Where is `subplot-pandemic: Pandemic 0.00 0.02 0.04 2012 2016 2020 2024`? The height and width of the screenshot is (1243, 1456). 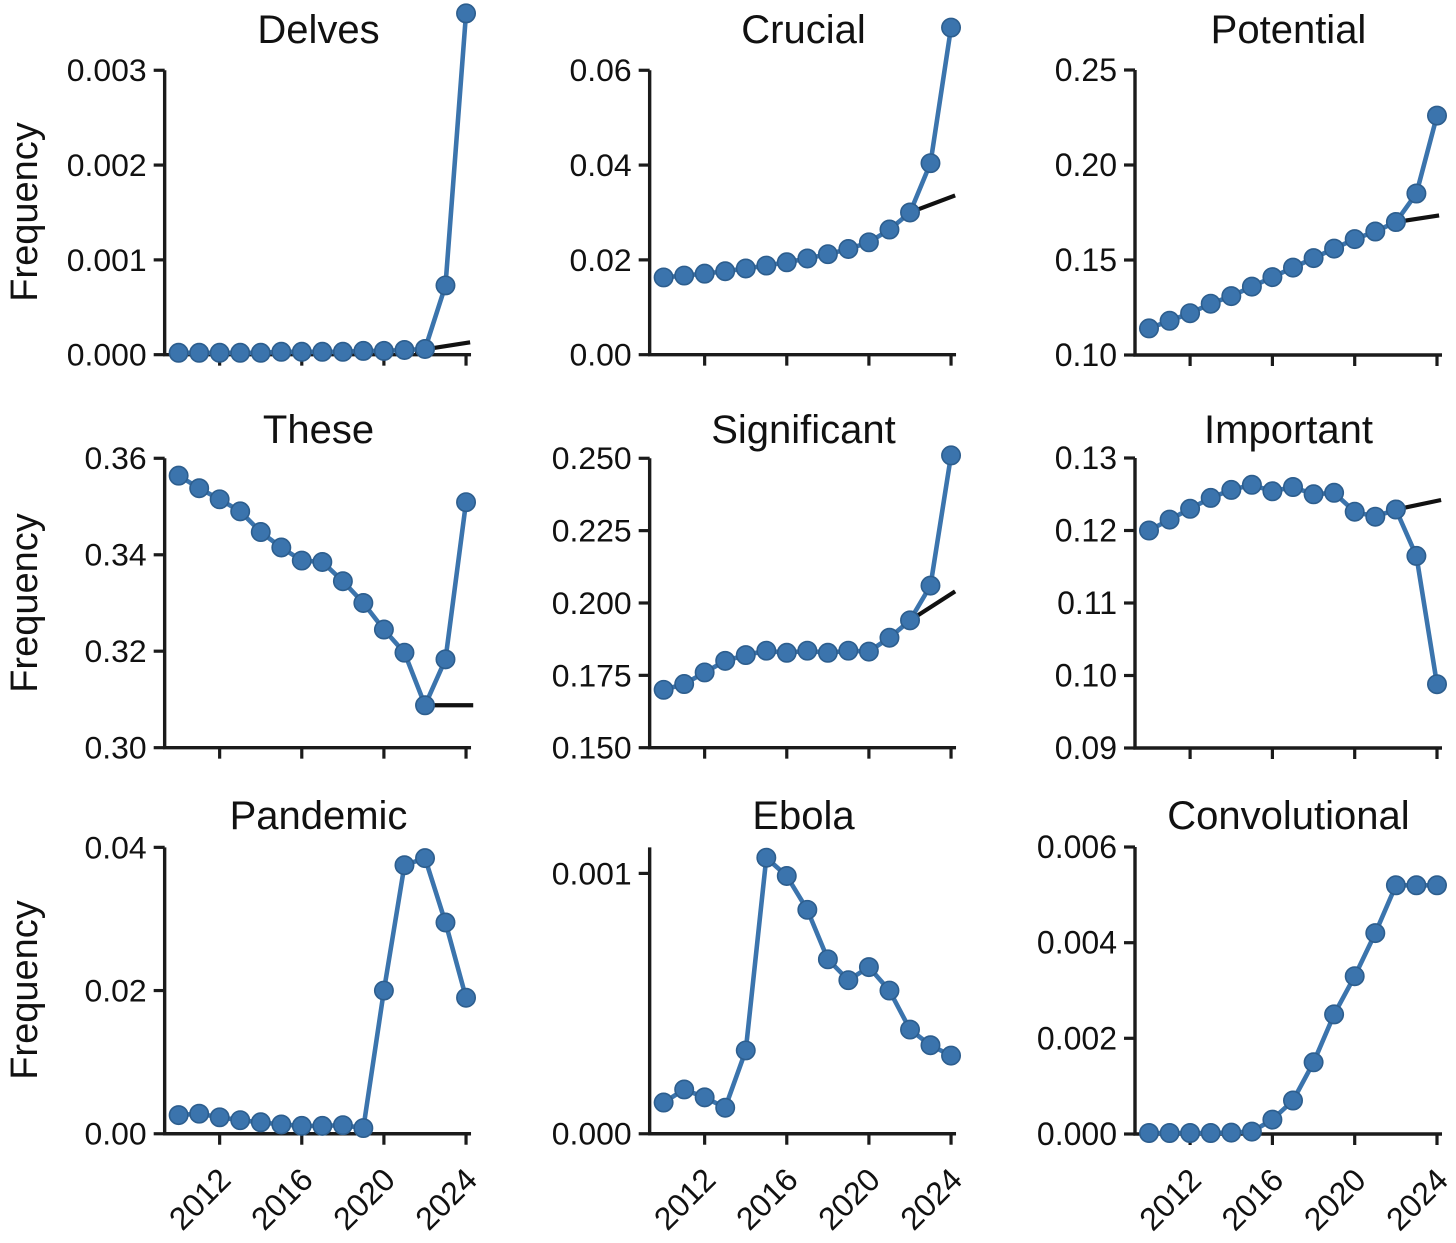
subplot-pandemic: Pandemic 0.00 0.02 0.04 2012 2016 2020 2024 is located at coordinates (242, 1016).